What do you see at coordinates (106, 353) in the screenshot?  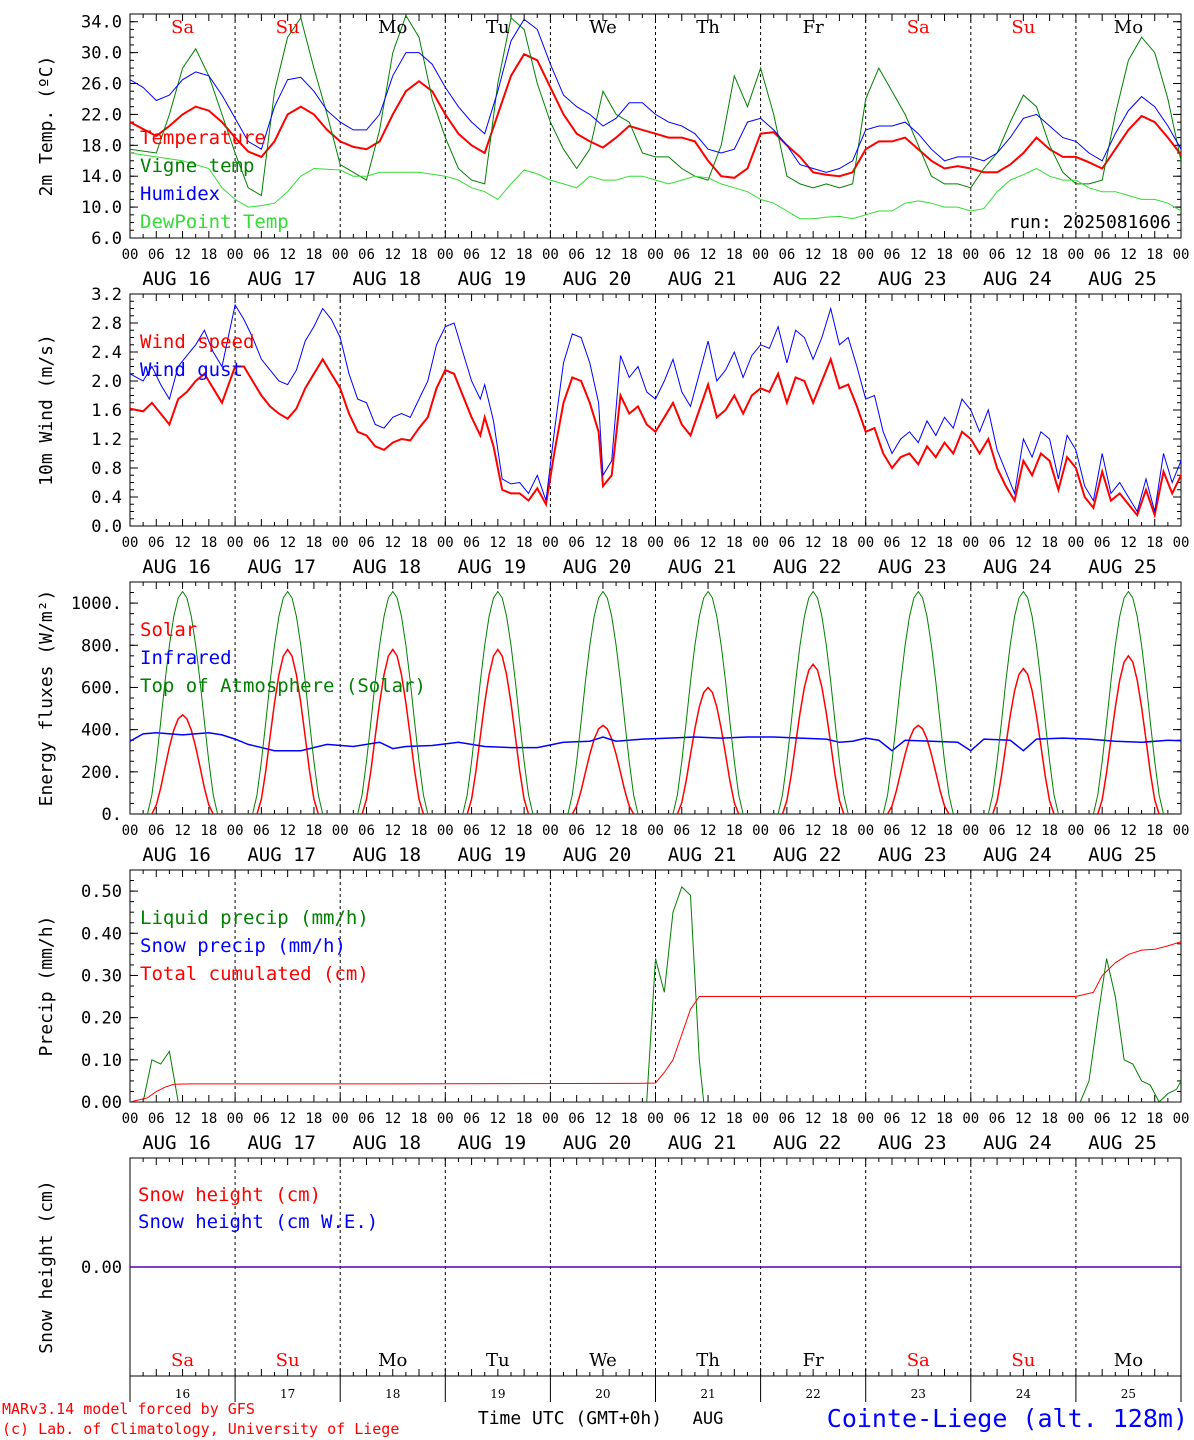 I see `y-tick-label: 2.4` at bounding box center [106, 353].